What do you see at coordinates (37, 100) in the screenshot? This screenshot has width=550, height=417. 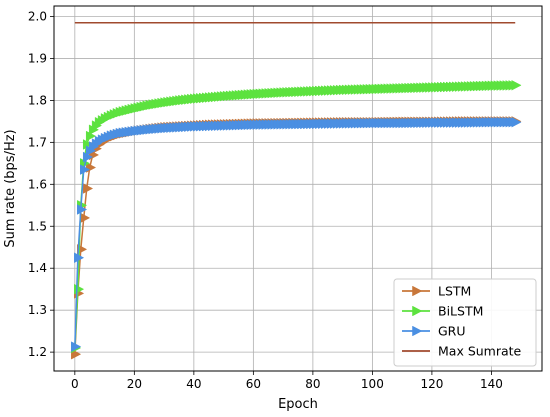 I see `y-tick-label: 1.8` at bounding box center [37, 100].